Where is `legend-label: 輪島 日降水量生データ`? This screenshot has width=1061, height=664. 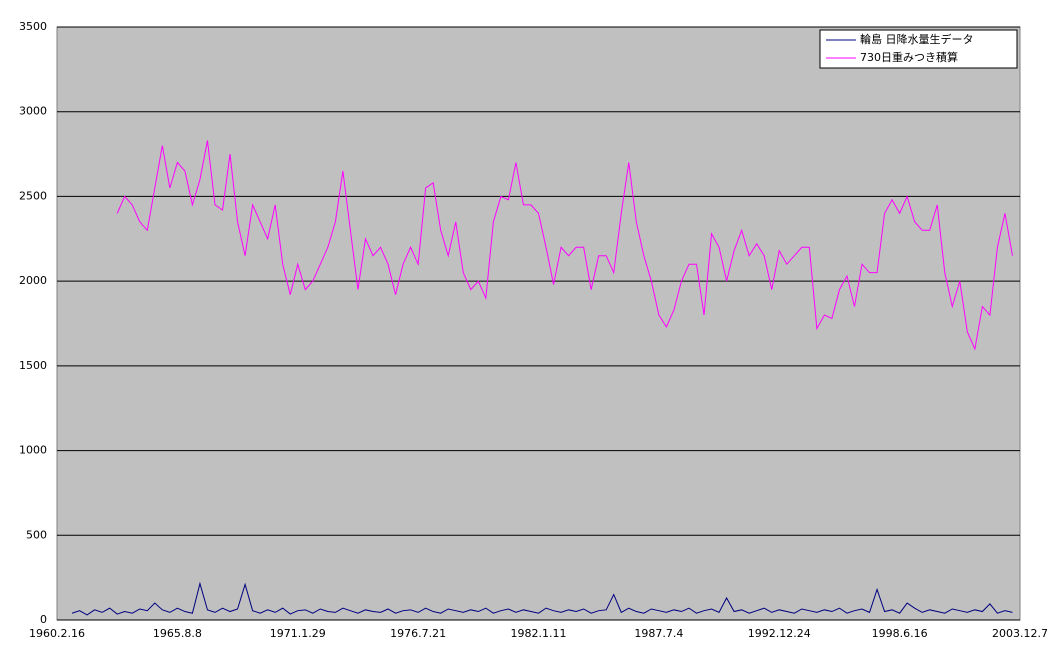
legend-label: 輪島 日降水量生データ is located at coordinates (917, 39).